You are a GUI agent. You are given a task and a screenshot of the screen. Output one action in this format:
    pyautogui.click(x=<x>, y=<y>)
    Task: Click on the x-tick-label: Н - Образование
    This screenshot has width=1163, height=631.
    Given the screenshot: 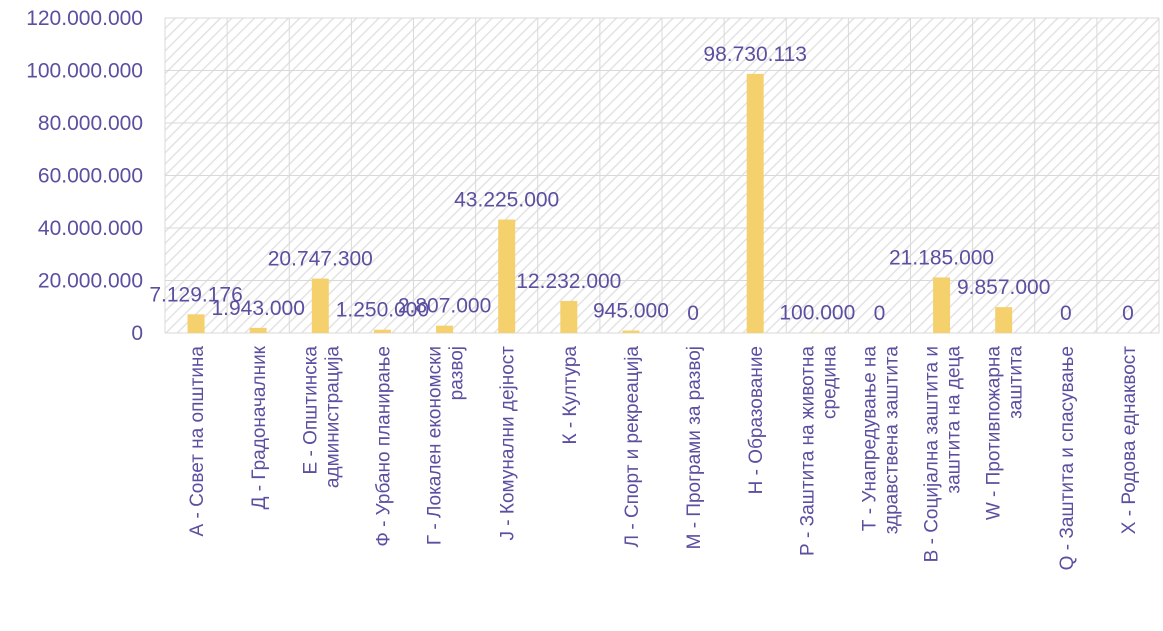 What is the action you would take?
    pyautogui.click(x=756, y=420)
    